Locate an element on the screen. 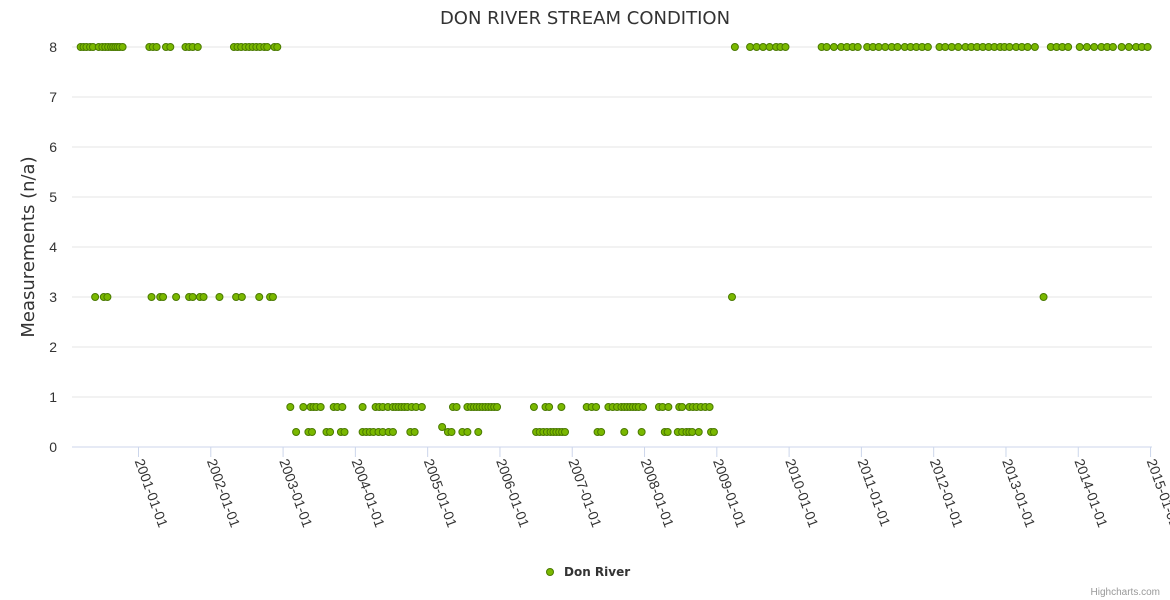 The height and width of the screenshot is (600, 1170). x-tick-marks is located at coordinates (645, 452).